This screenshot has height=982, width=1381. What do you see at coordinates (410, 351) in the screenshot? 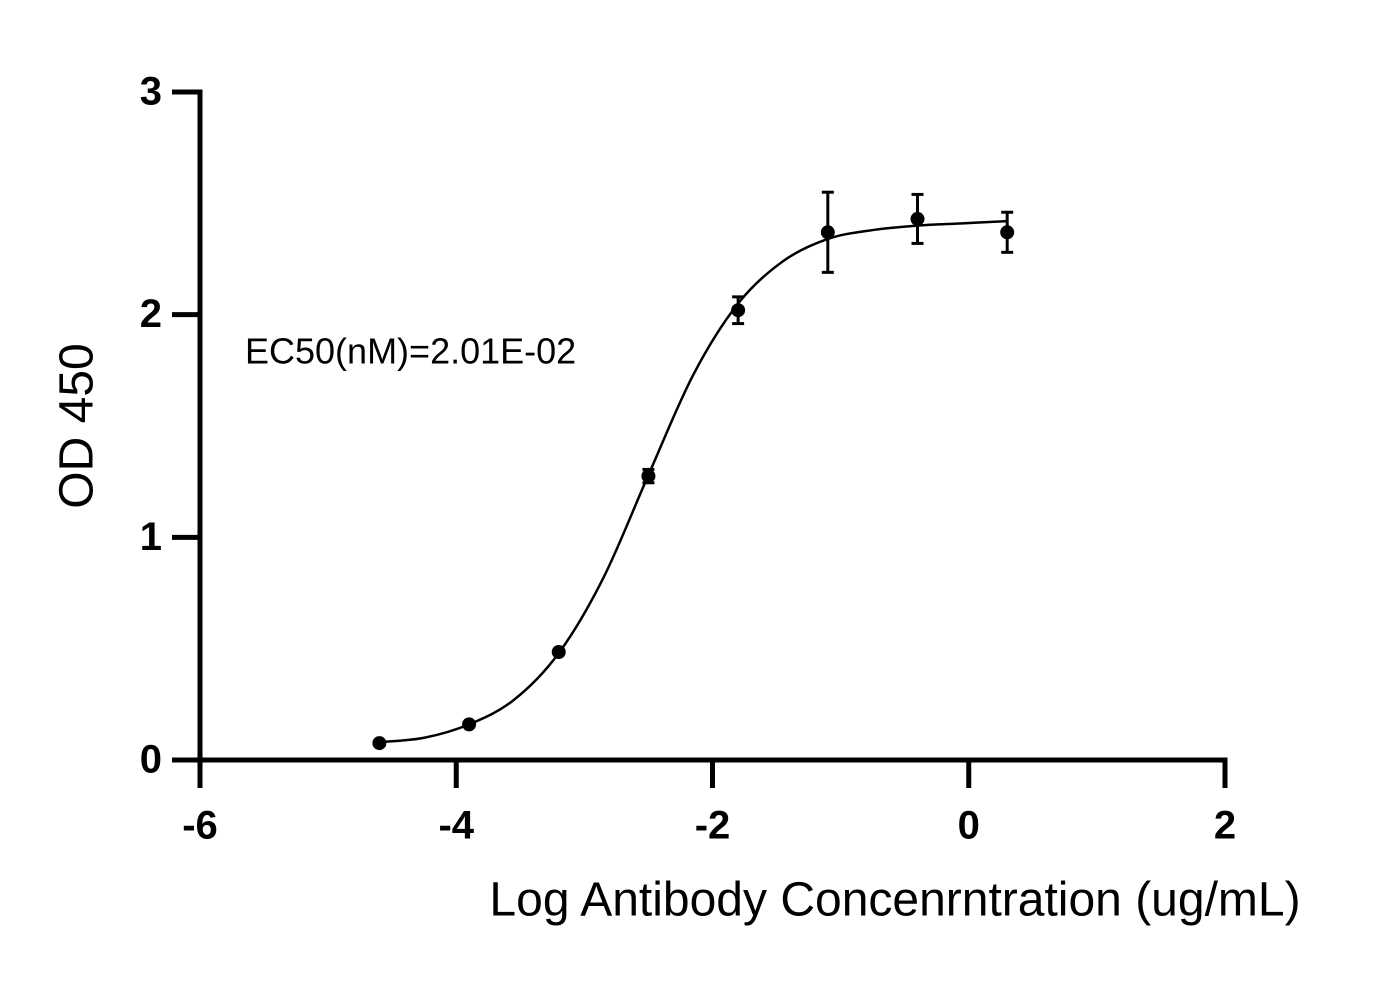
I see `annotation: EC50(nM)=2.01E-02` at bounding box center [410, 351].